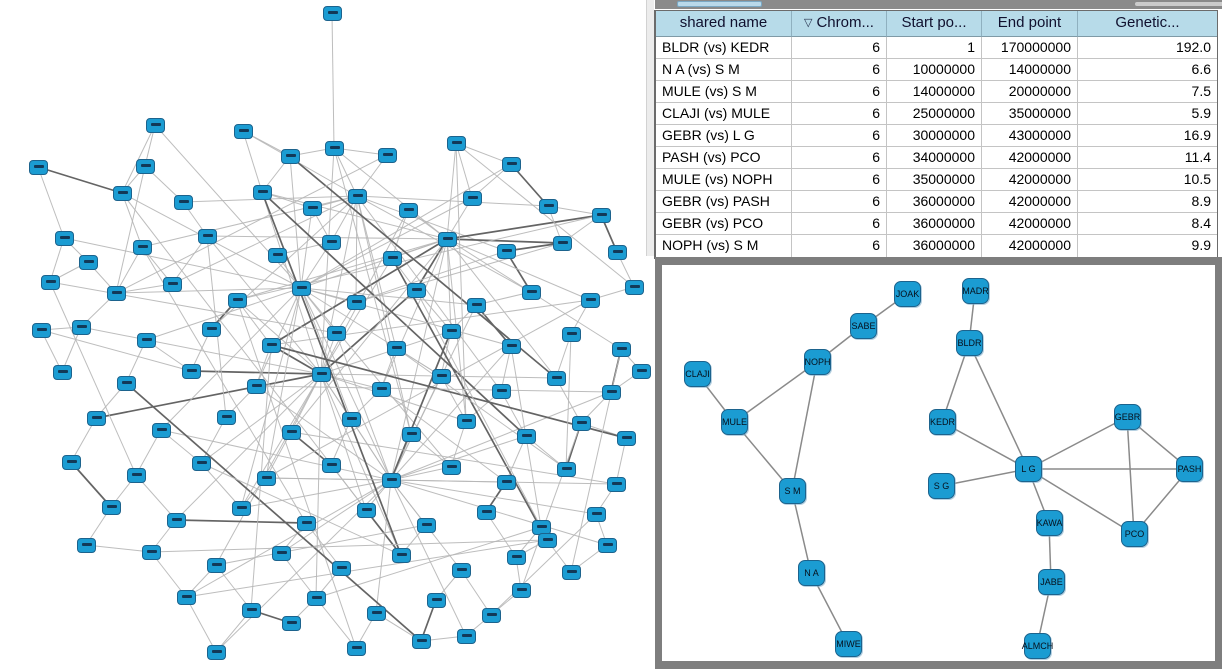 The image size is (1222, 669). I want to click on table-row: N A (vs) S M 6 10000000 14000000 6.6, so click(936, 70).